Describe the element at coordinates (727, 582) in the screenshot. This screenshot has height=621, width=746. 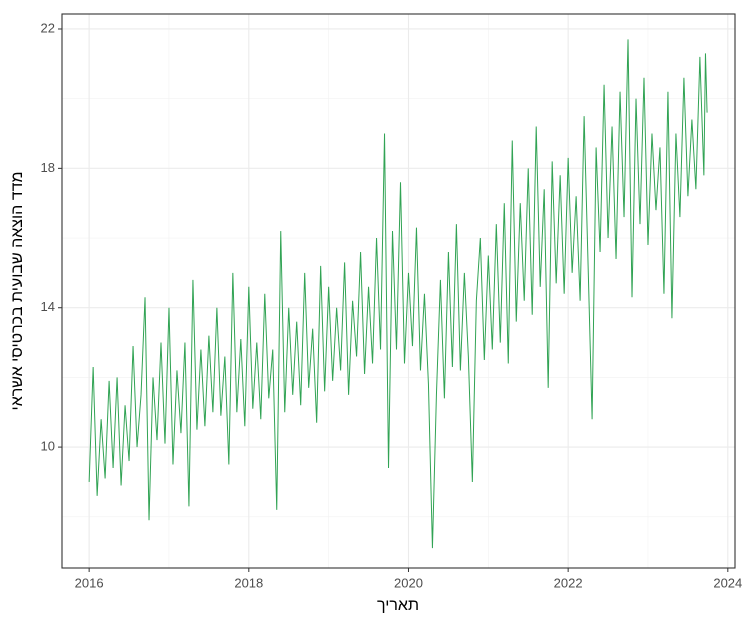
I see `x-tick-label: 2024` at that location.